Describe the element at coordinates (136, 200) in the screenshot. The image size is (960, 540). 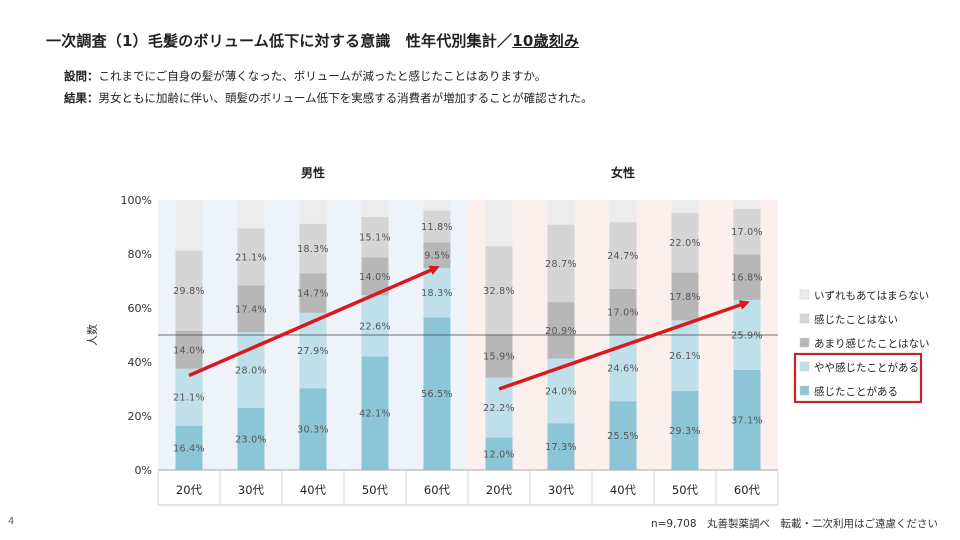
I see `y-tick-label: 100%` at that location.